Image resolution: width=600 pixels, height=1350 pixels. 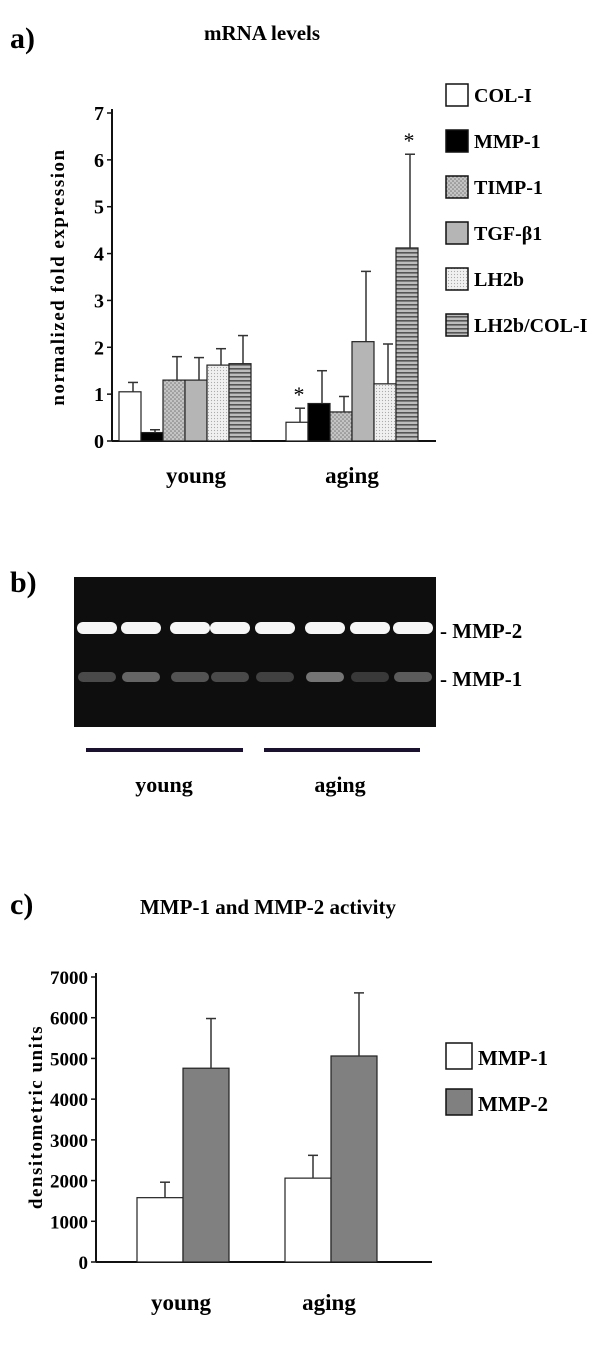 I want to click on panel-b-label: b), so click(x=23, y=582).